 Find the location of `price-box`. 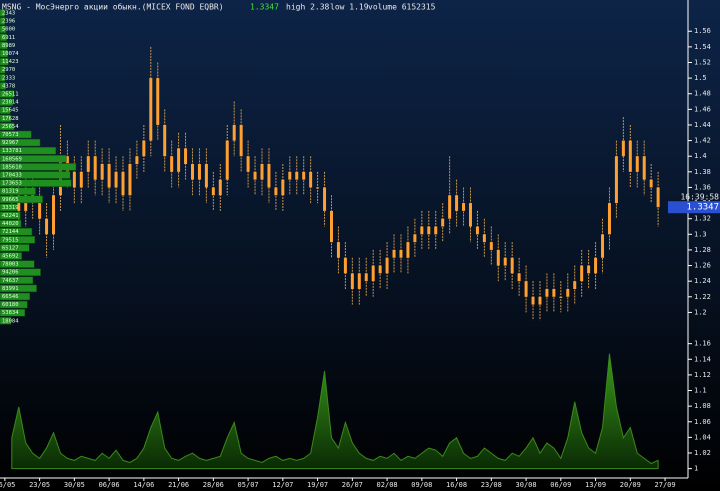

price-box is located at coordinates (694, 207).